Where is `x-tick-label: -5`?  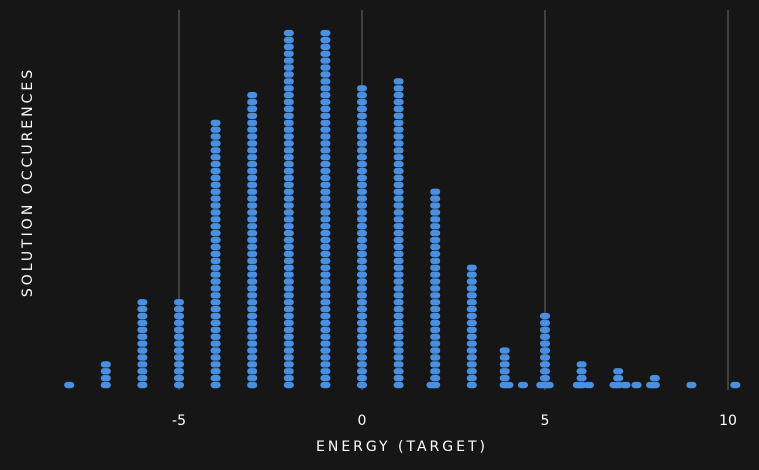 x-tick-label: -5 is located at coordinates (179, 421).